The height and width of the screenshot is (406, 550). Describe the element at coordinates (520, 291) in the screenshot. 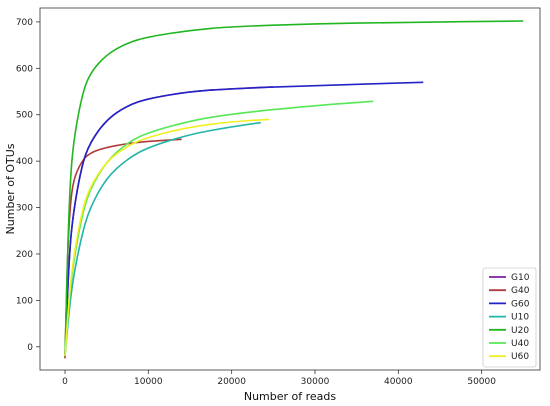

I see `legend-label-g40: G40` at that location.